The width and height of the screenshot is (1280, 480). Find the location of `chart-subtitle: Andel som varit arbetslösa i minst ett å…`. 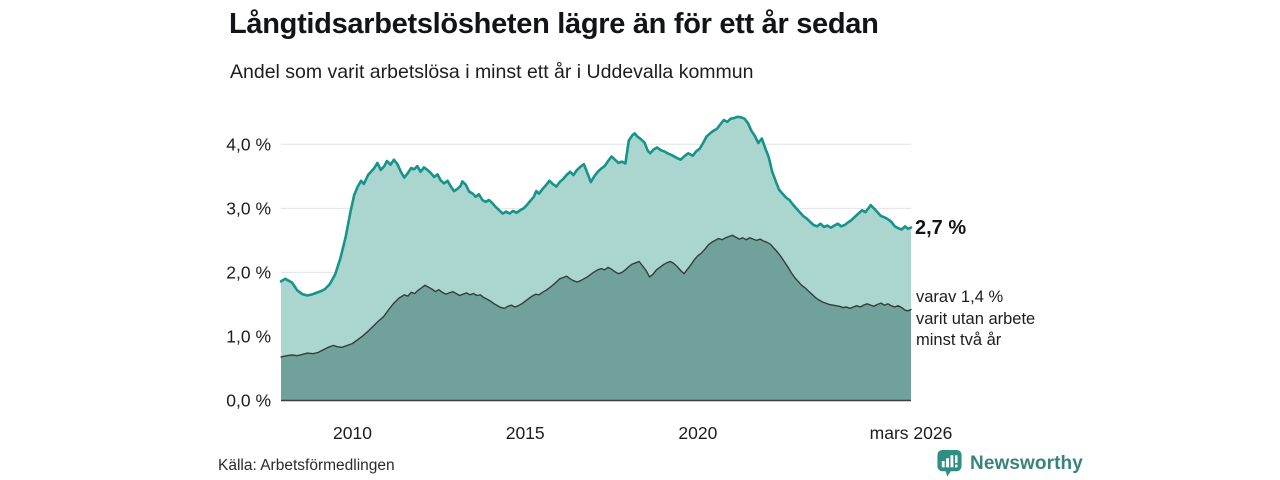

chart-subtitle: Andel som varit arbetslösa i minst ett å… is located at coordinates (492, 72).